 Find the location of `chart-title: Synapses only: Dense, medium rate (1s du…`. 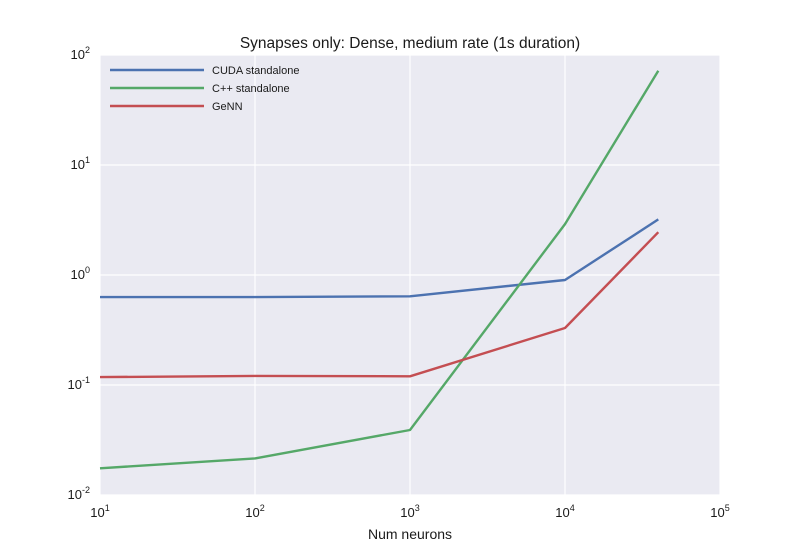

chart-title: Synapses only: Dense, medium rate (1s du… is located at coordinates (410, 43).